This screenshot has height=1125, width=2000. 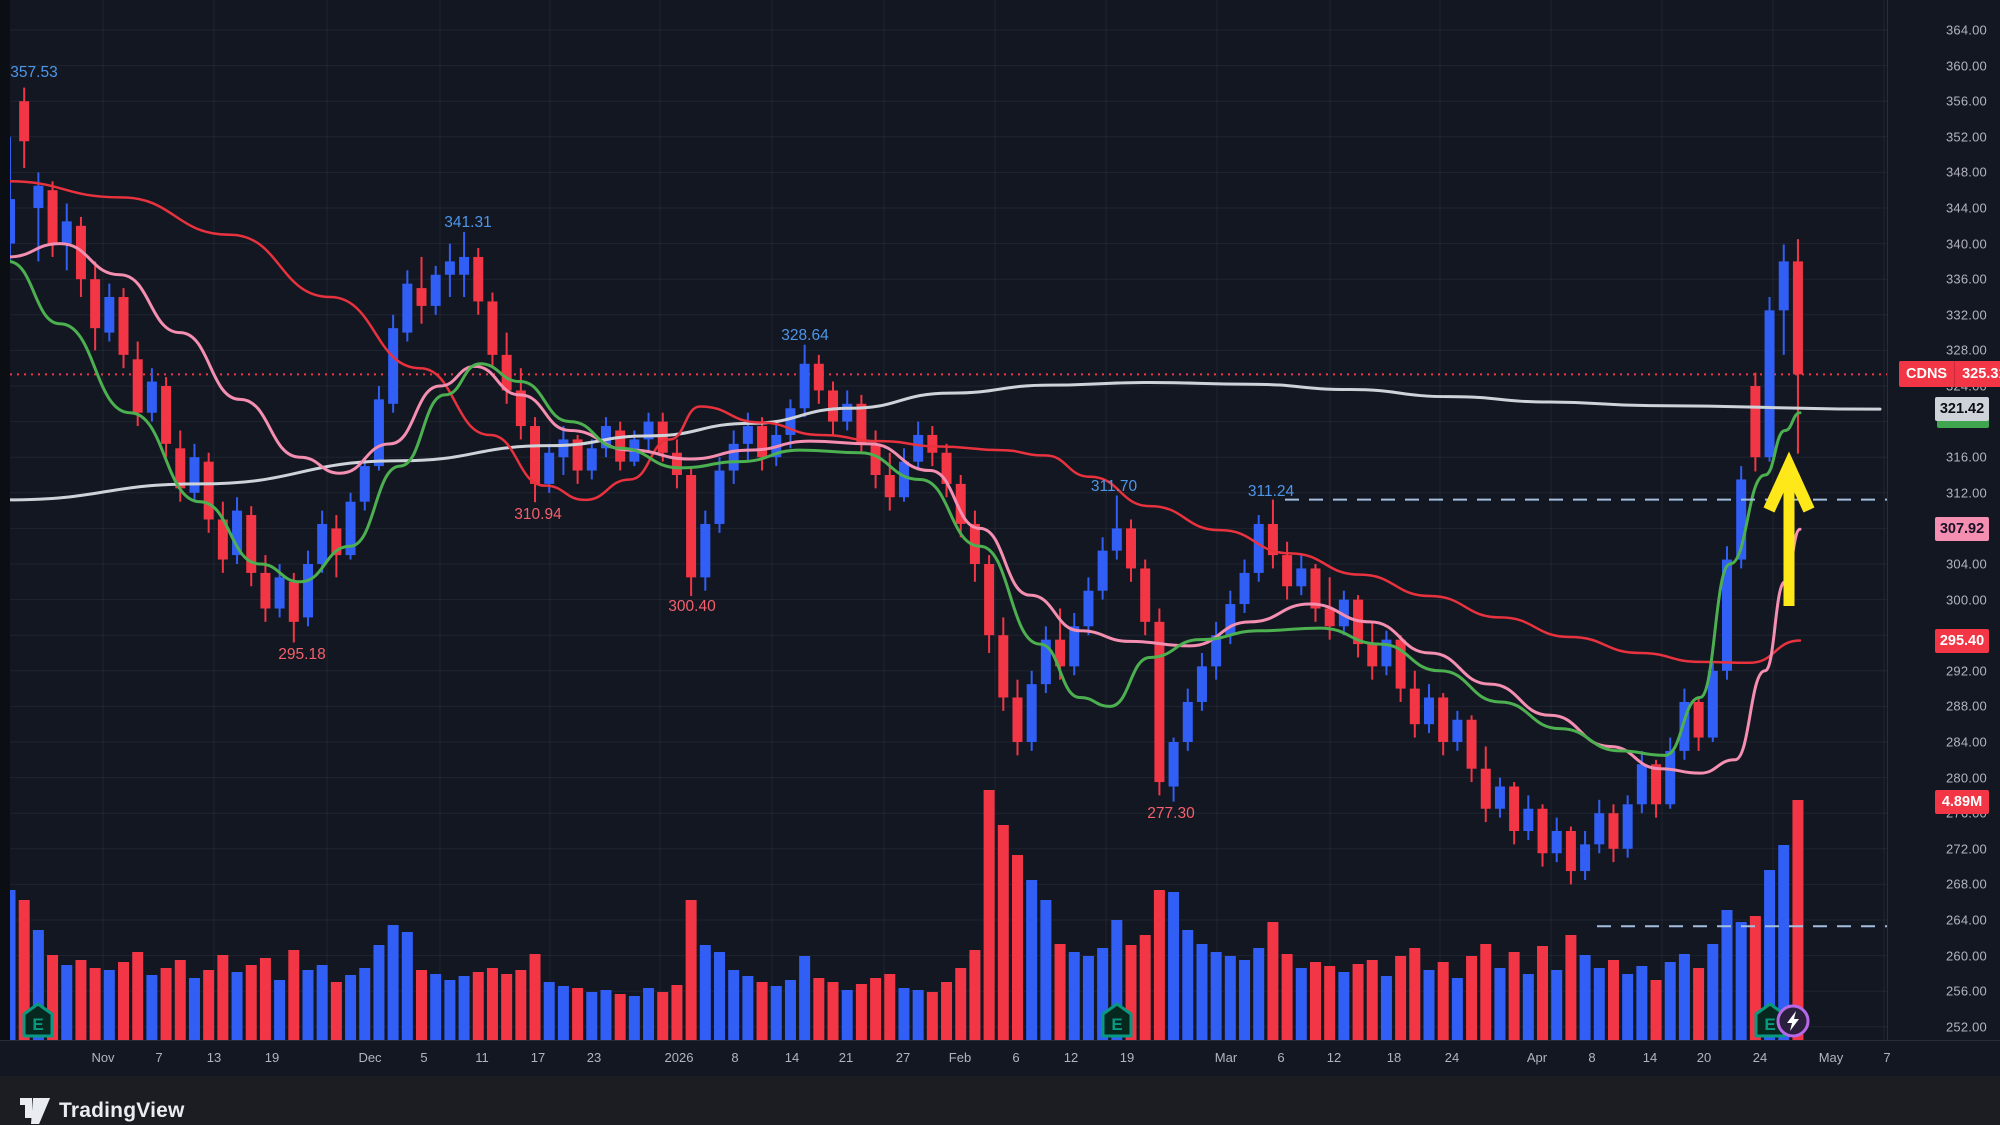 I want to click on red-ma-price-tag: 295.40, so click(x=1962, y=641).